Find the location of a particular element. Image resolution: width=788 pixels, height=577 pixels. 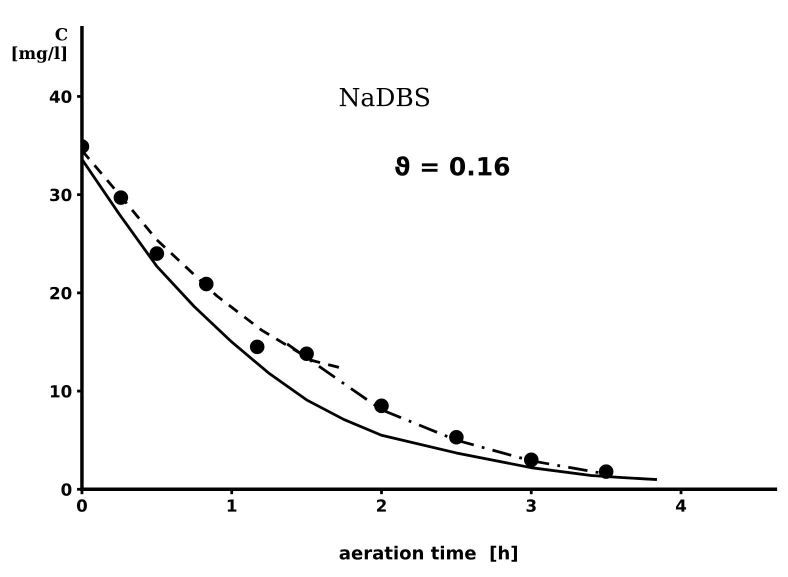

y-axis-title: C [mg/l] is located at coordinates (40, 45).